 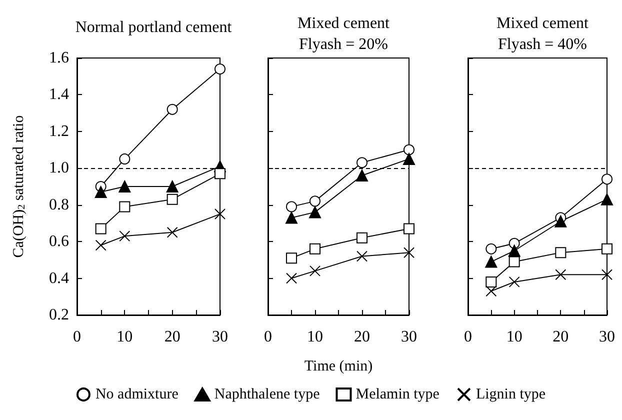 What do you see at coordinates (19, 186) in the screenshot?
I see `y-axis-title: Ca(OH)2 saturated ratio` at bounding box center [19, 186].